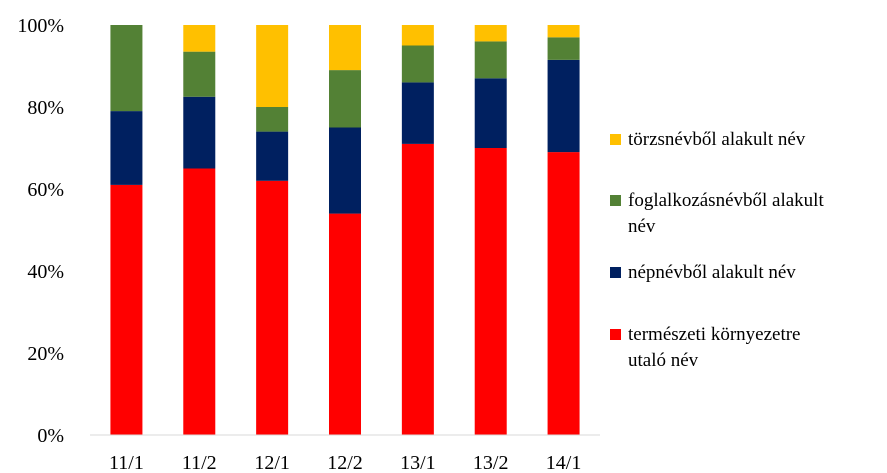 This screenshot has width=887, height=473. What do you see at coordinates (642, 226) in the screenshot?
I see `legend-label: név` at bounding box center [642, 226].